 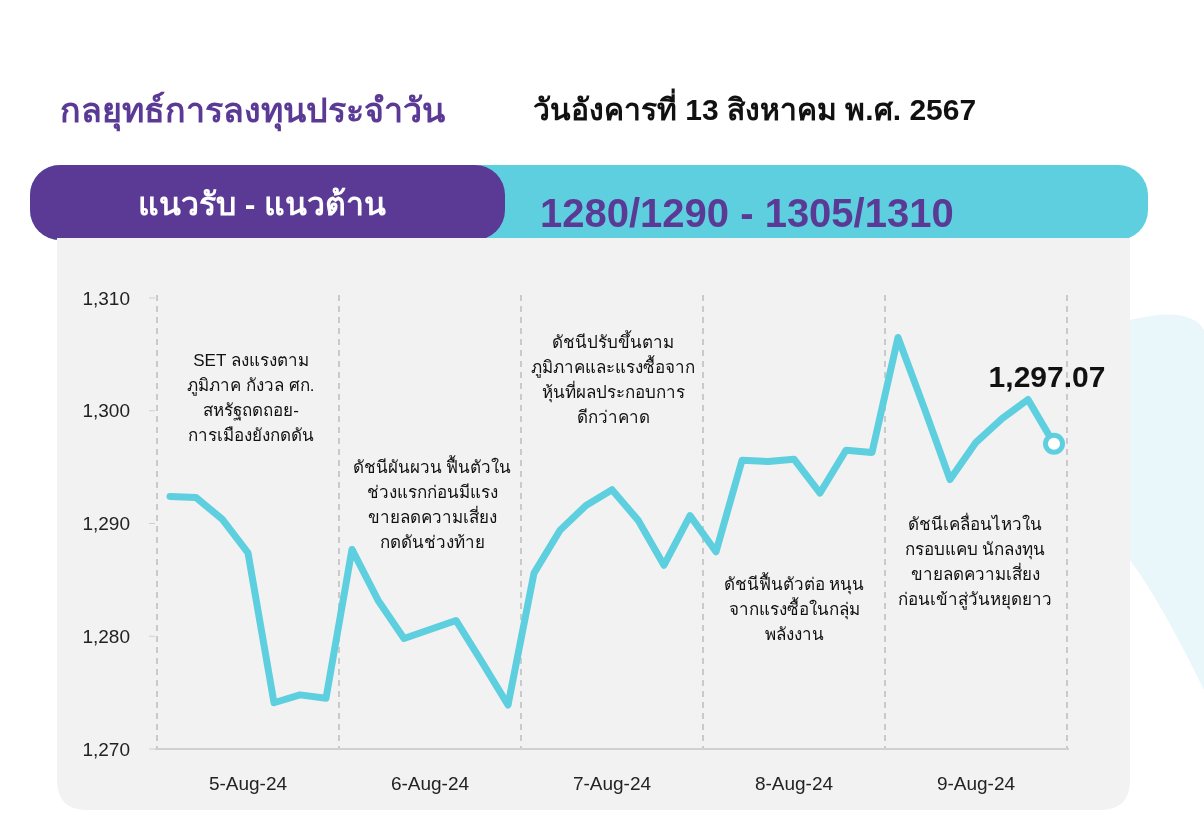 I want to click on text: แนวรับ - แนวต้าน, so click(x=262, y=204).